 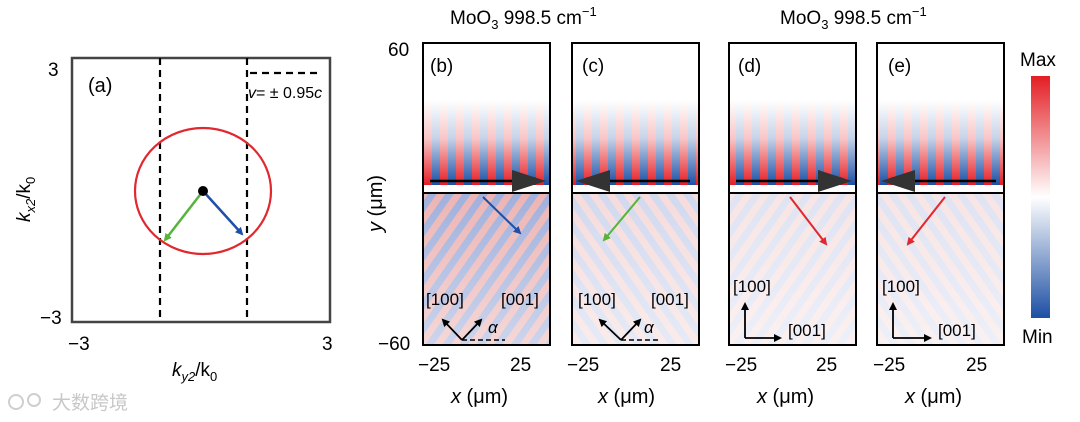 I want to click on x-tick-right-e: 25, so click(x=976, y=365).